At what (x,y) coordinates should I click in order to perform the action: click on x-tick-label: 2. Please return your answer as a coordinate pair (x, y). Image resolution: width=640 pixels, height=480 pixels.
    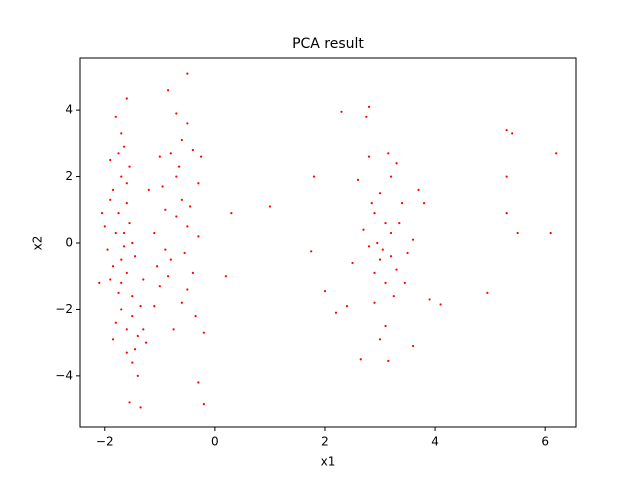
    Looking at the image, I should click on (325, 442).